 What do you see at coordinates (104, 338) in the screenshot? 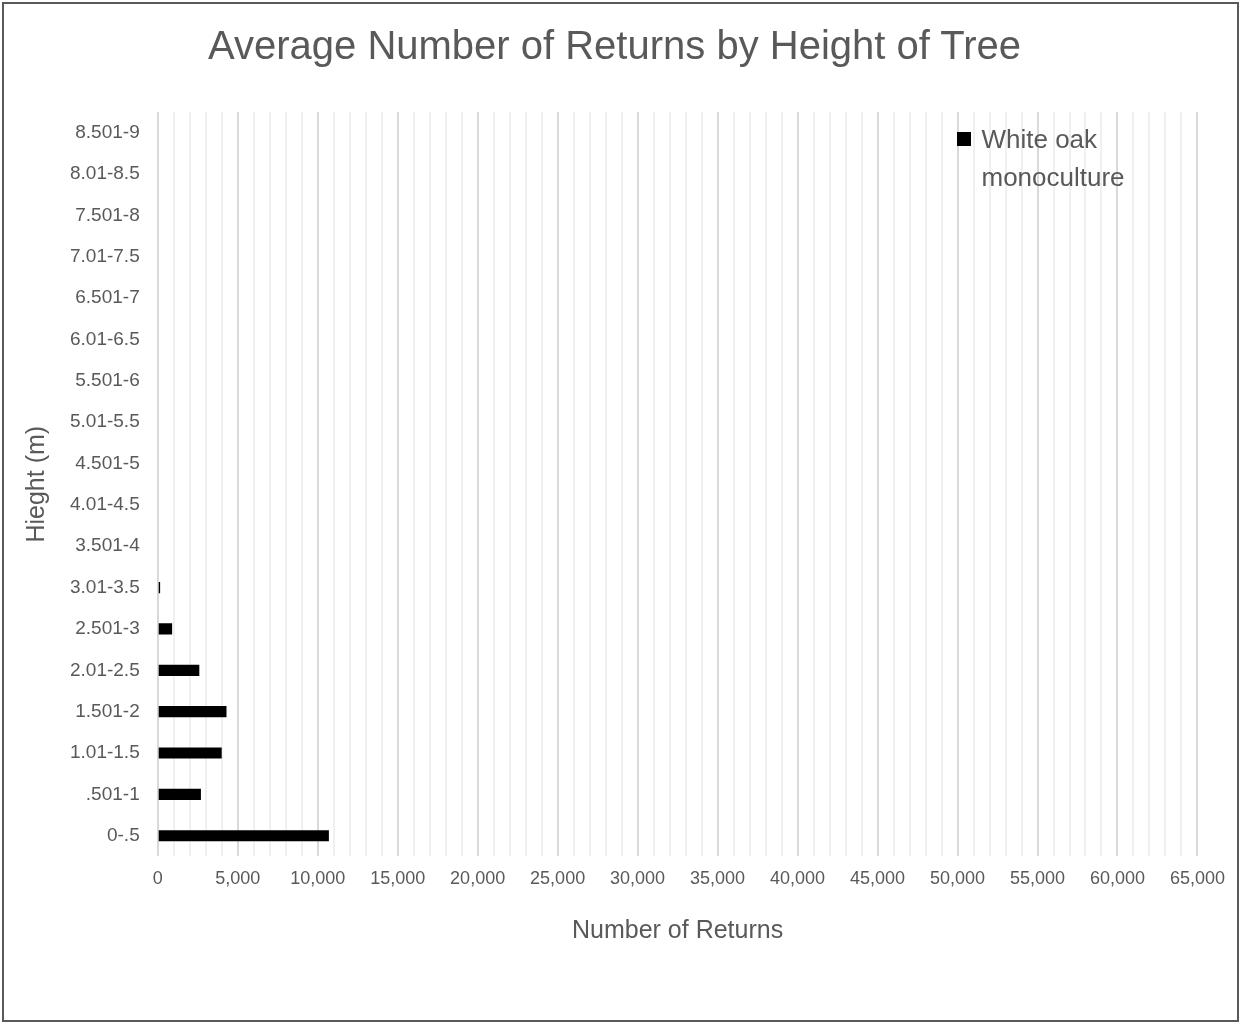
I see `y-tick-label: 6.01-6.5` at bounding box center [104, 338].